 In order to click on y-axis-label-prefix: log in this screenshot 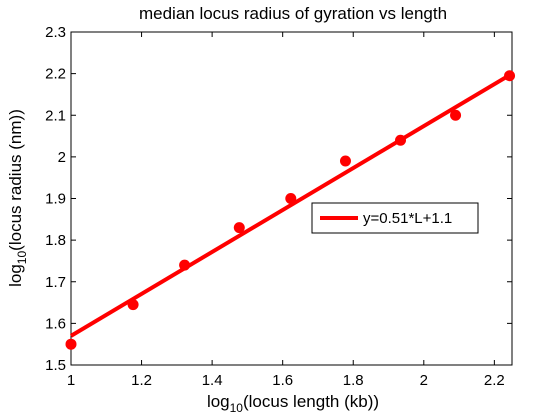, I will do `click(15, 275)`.